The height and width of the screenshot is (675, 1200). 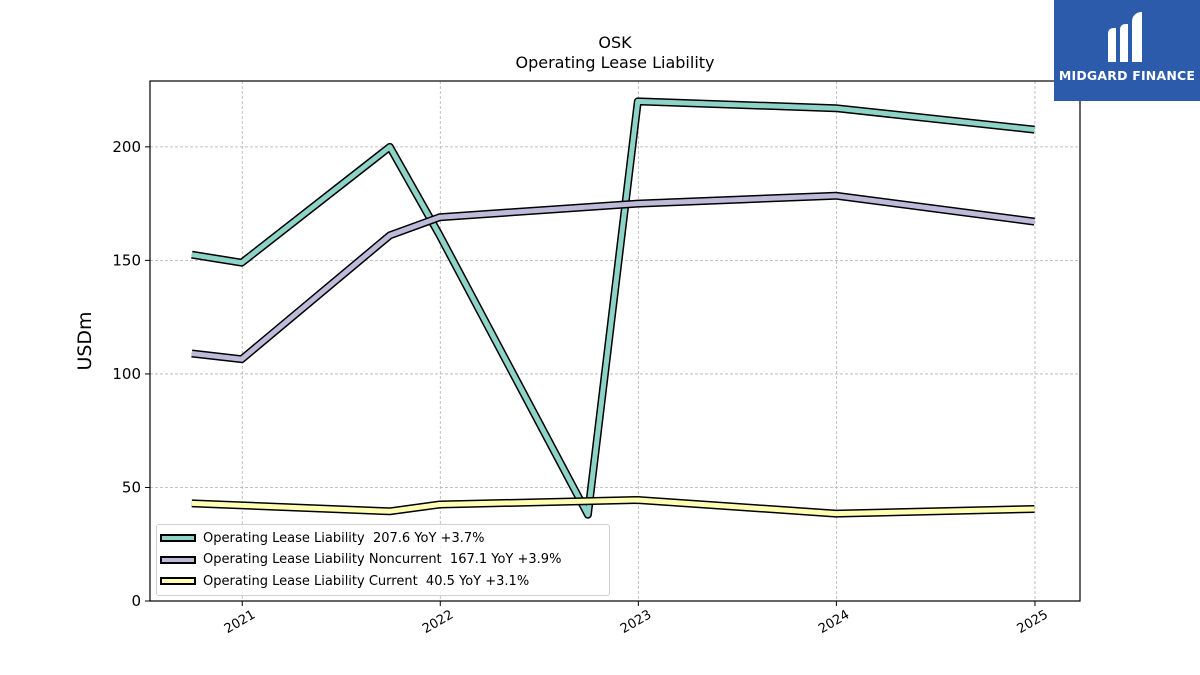 I want to click on x-tick-label: 2025, so click(x=1033, y=622).